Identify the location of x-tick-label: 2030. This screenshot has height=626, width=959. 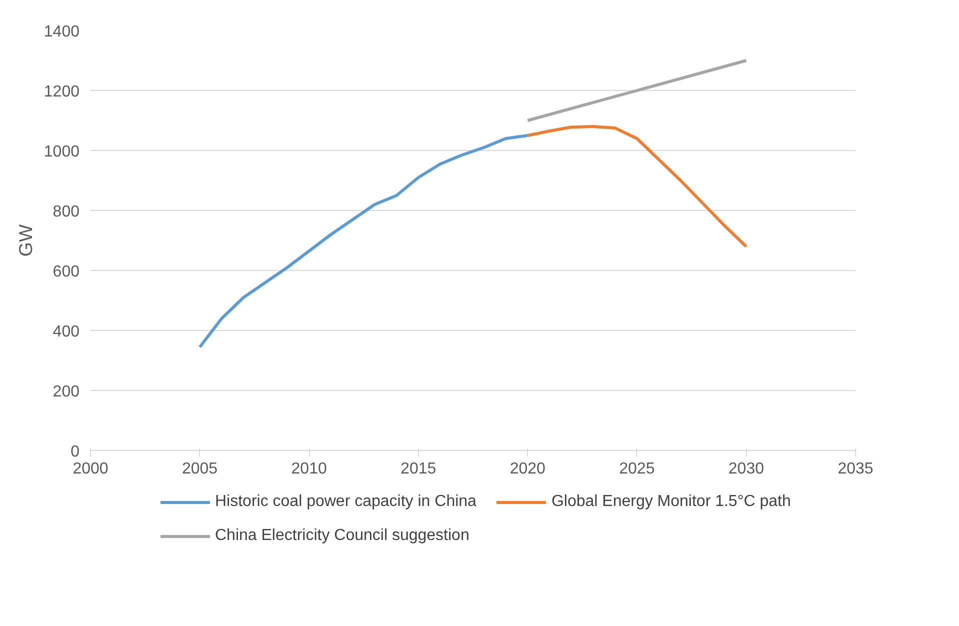
(746, 469).